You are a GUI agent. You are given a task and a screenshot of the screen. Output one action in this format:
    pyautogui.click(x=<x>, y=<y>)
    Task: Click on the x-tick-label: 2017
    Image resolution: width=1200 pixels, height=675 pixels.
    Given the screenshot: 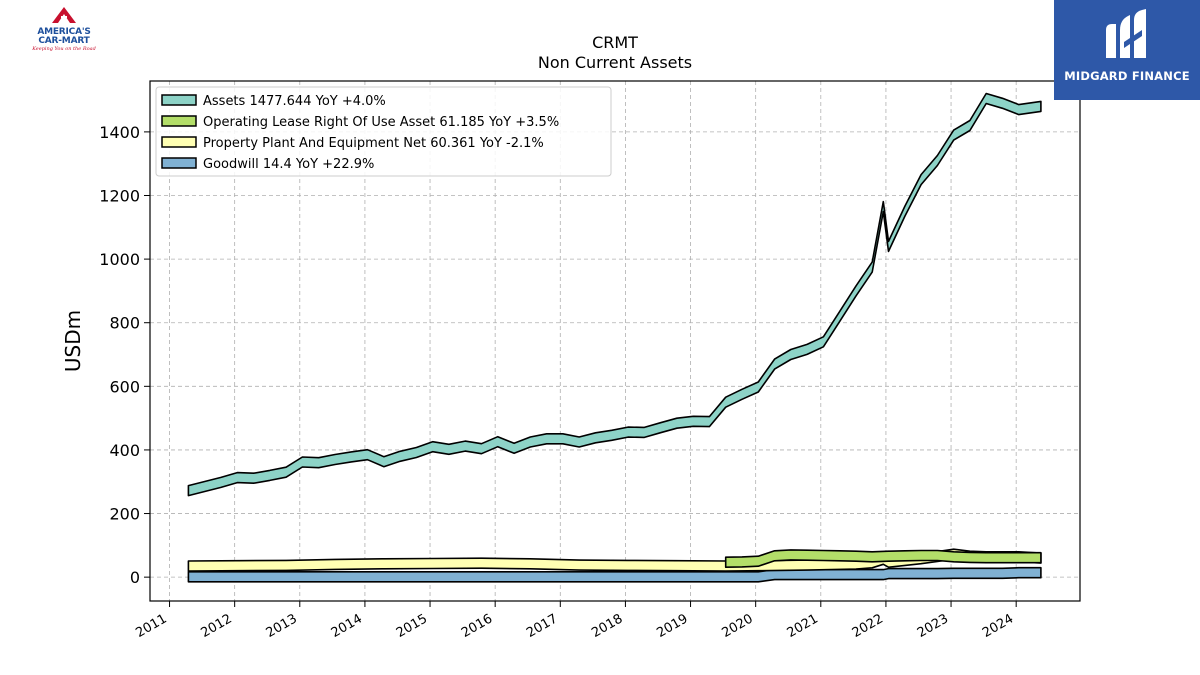 What is the action you would take?
    pyautogui.click(x=542, y=626)
    